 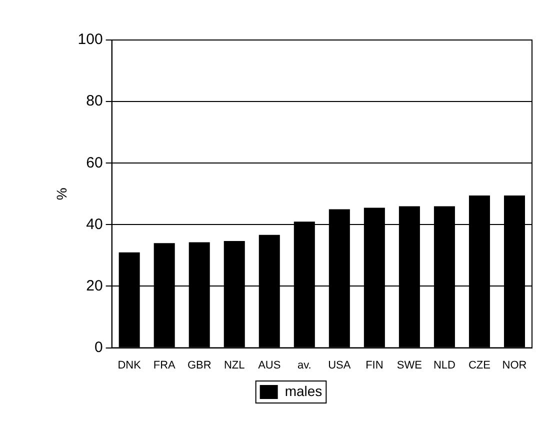 What do you see at coordinates (409, 365) in the screenshot?
I see `x-tick-label: SWE` at bounding box center [409, 365].